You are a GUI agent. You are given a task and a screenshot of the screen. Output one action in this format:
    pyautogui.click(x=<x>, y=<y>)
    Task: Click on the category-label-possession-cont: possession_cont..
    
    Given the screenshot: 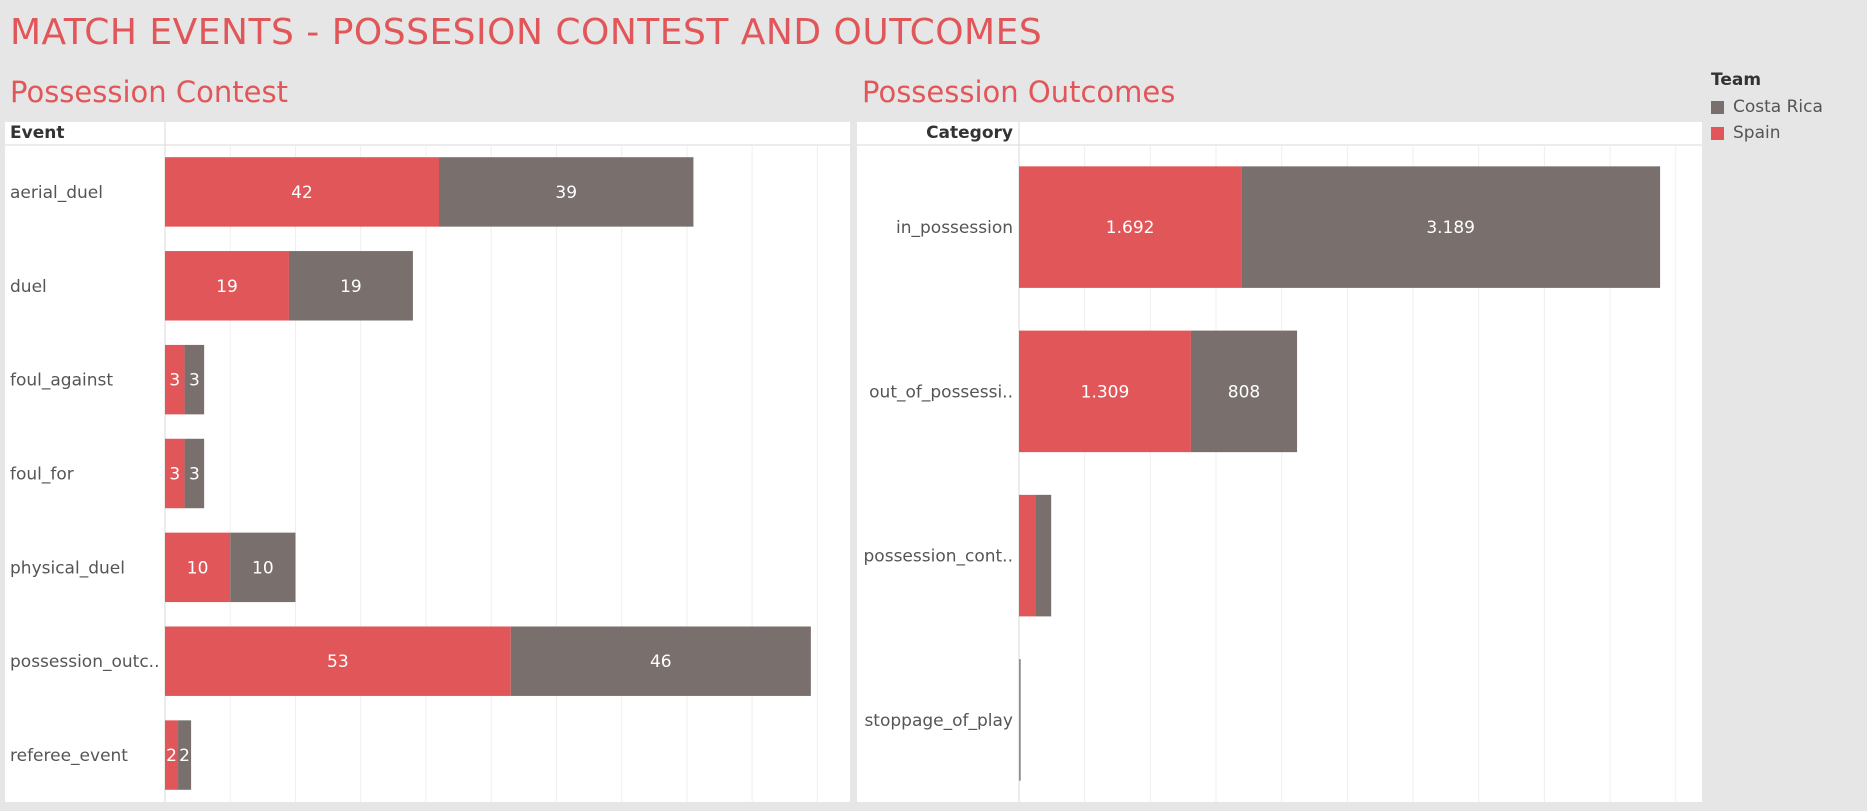 What is the action you would take?
    pyautogui.click(x=938, y=557)
    